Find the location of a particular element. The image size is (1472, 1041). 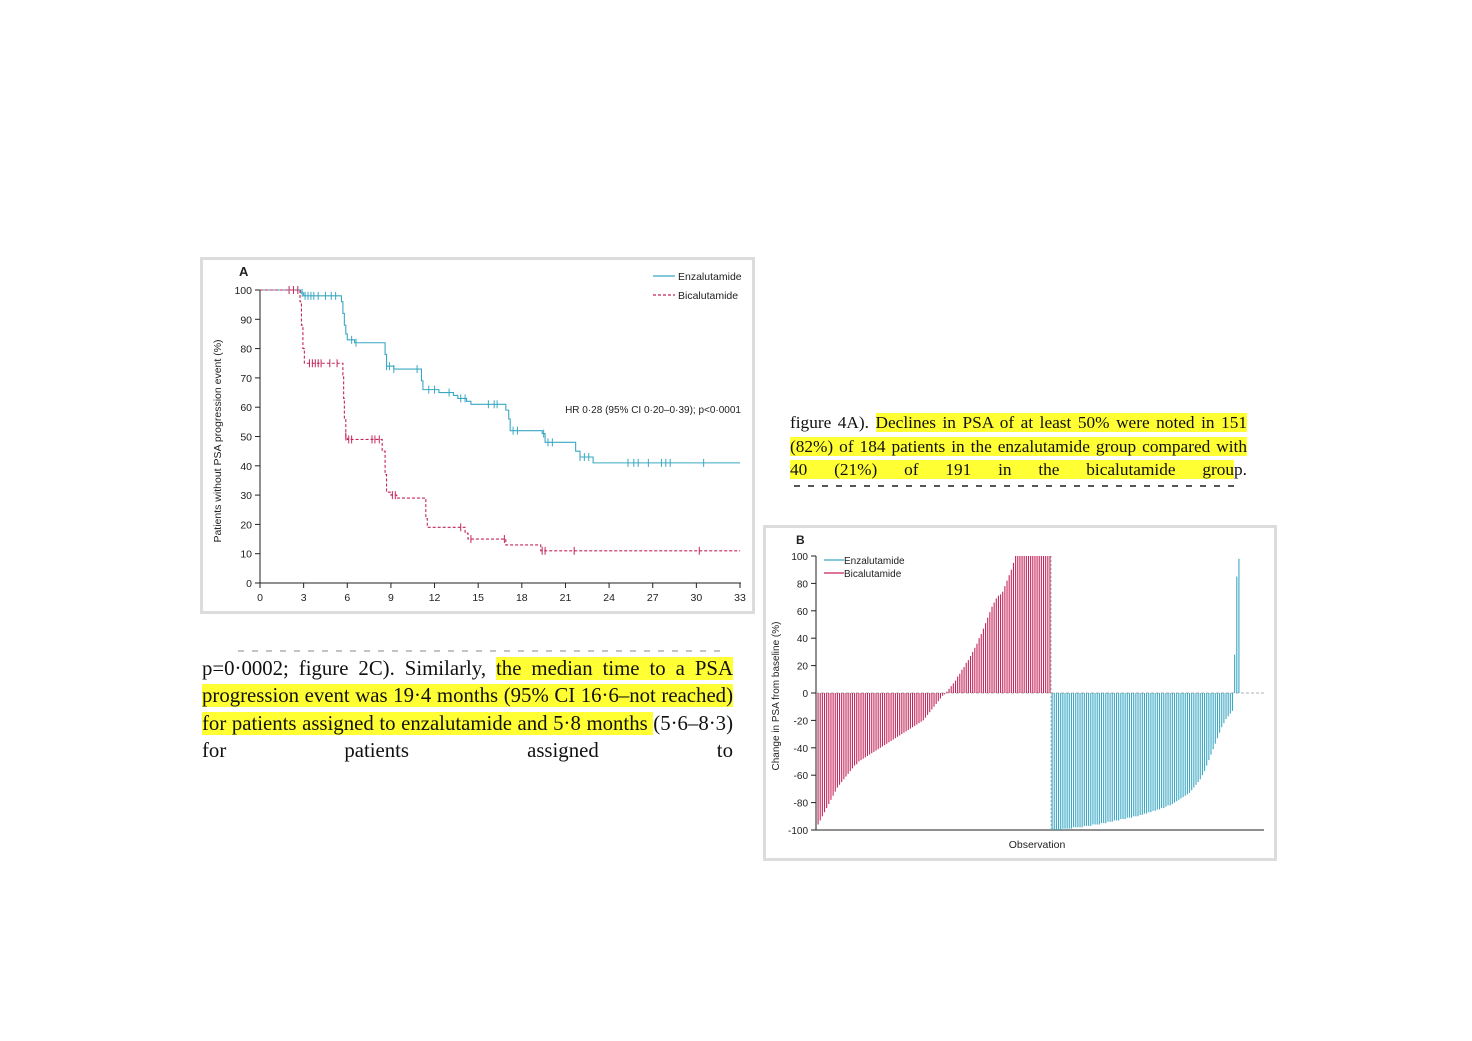

paragraph-text: figure 4A). is located at coordinates (833, 422).